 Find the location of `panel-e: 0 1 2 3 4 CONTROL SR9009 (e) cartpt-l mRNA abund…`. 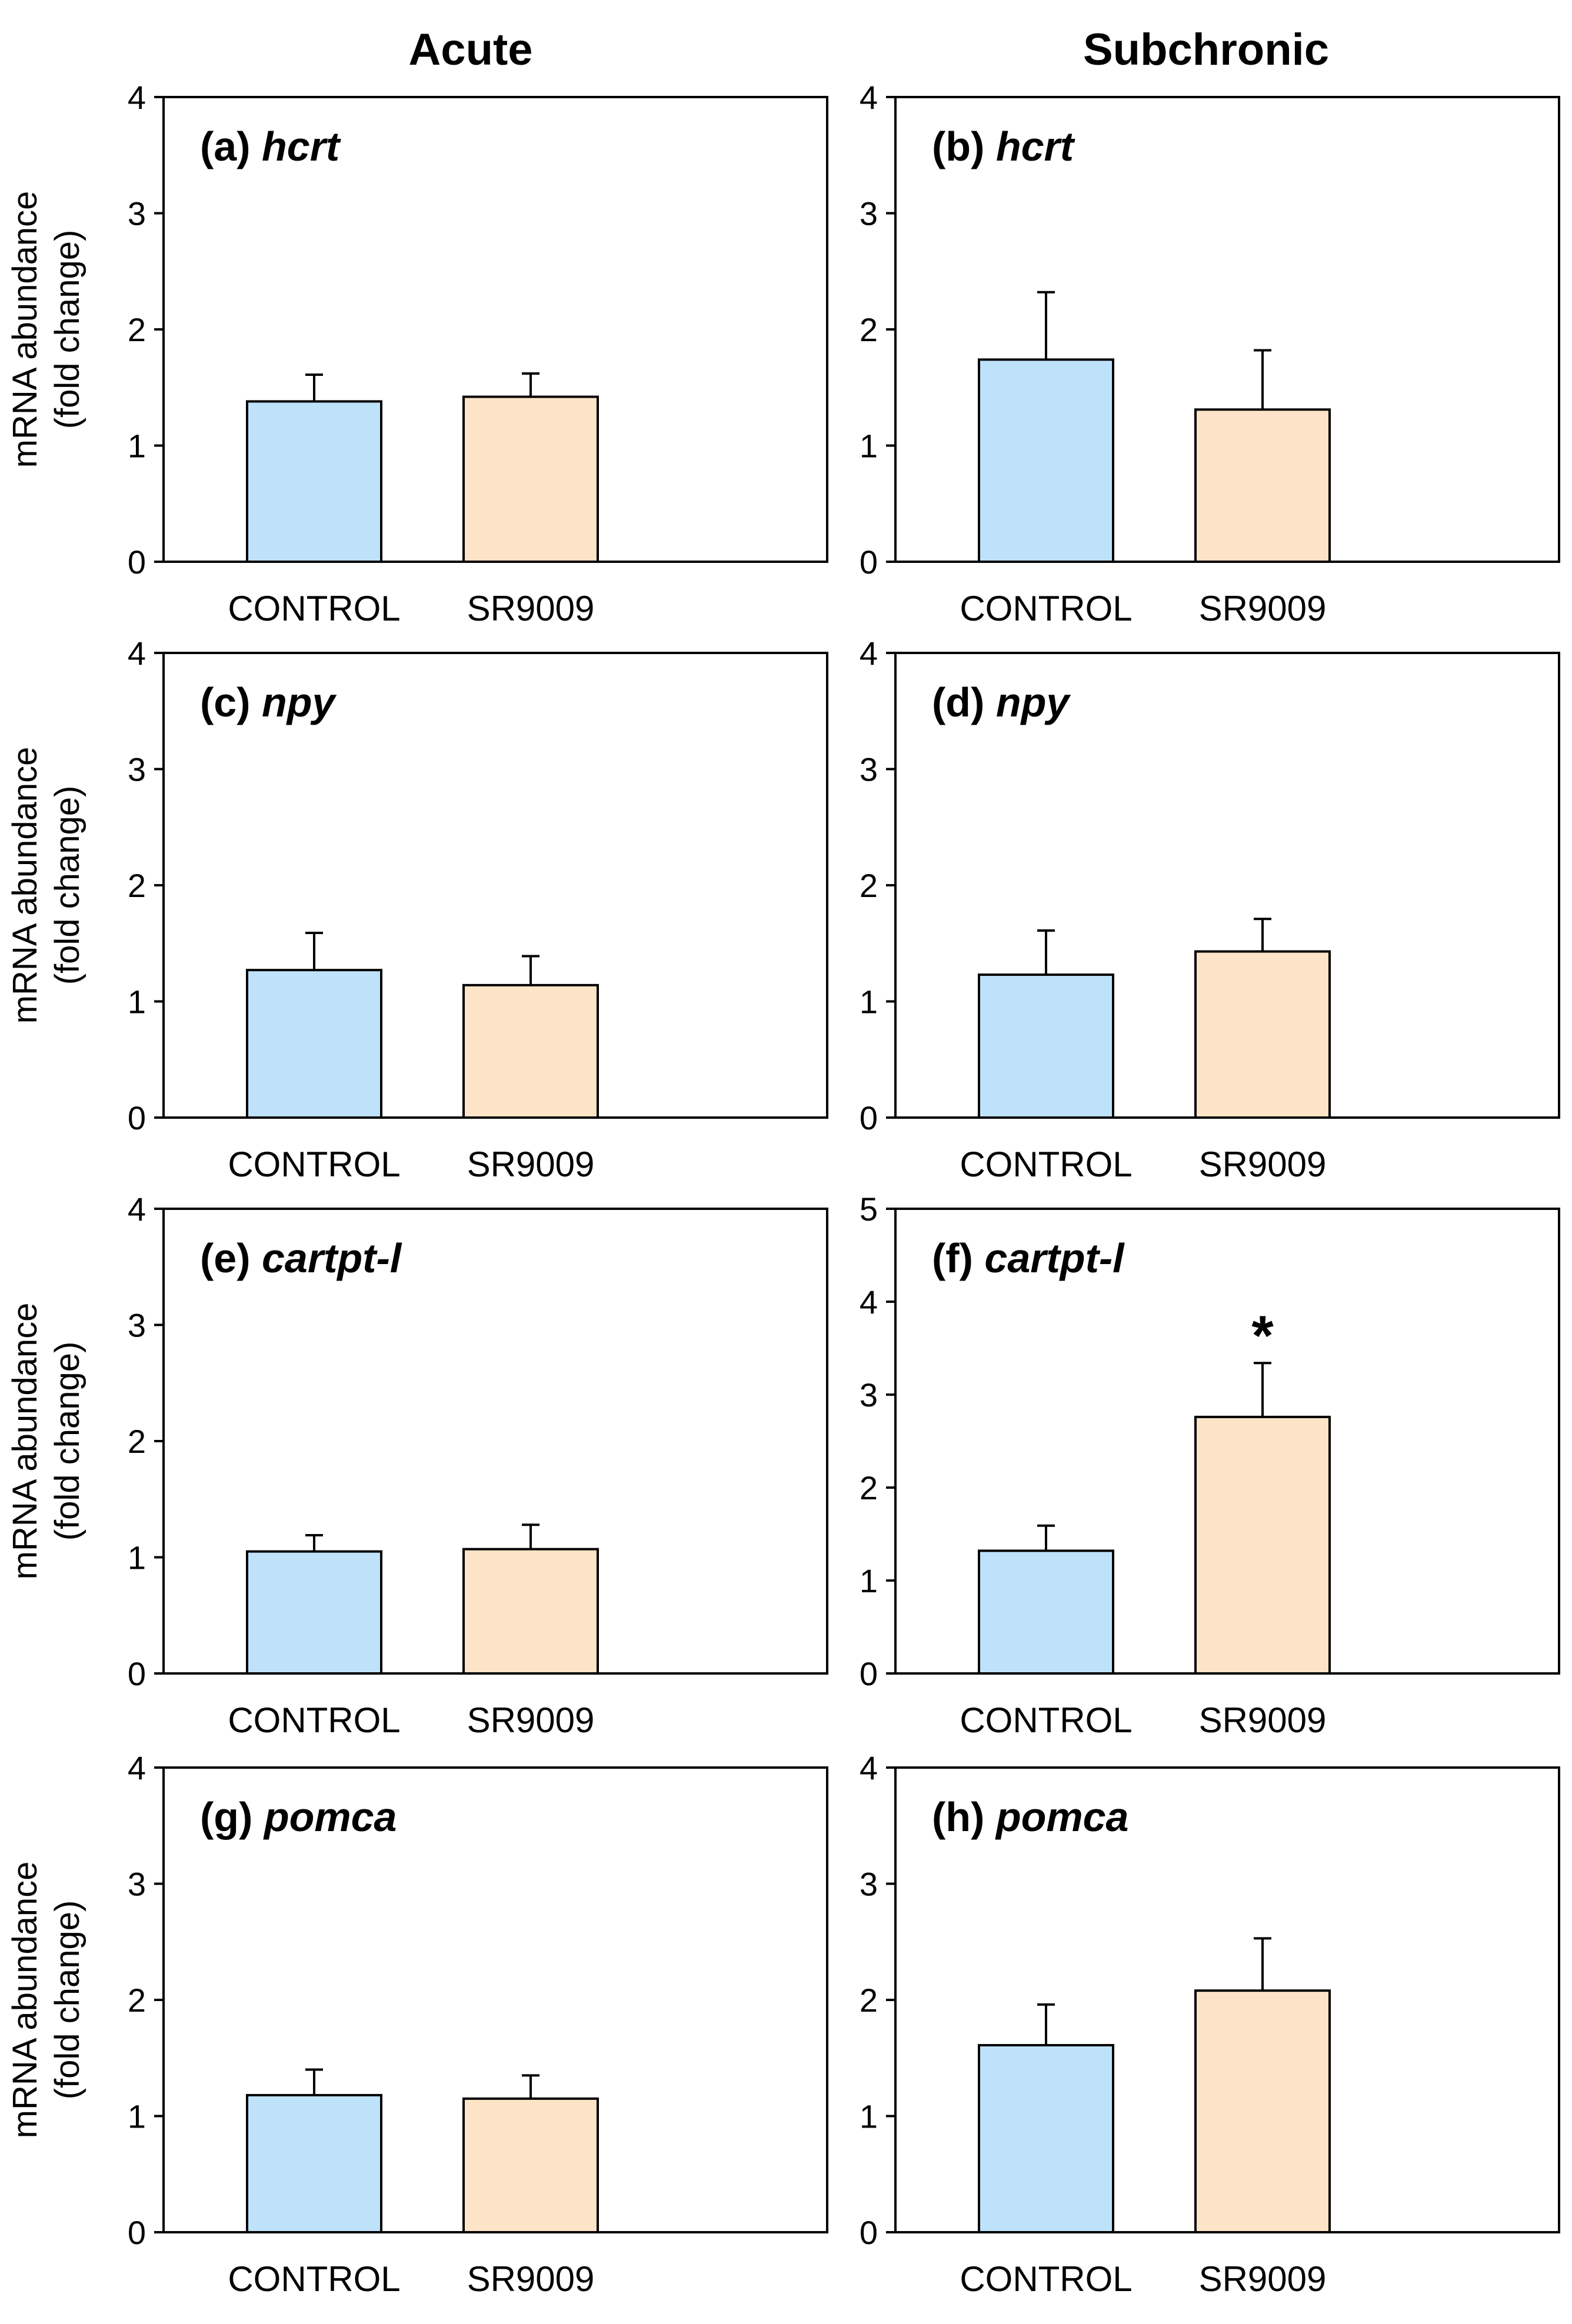

panel-e: 0 1 2 3 4 CONTROL SR9009 (e) cartpt-l mRNA abund… is located at coordinates (417, 1465).